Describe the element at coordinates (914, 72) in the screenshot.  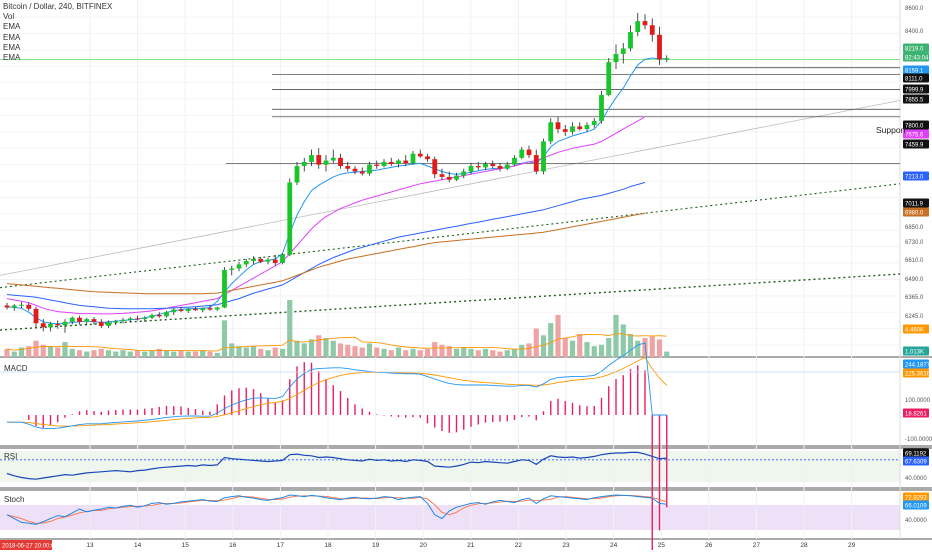
I see `price-tag-text: 8159.1` at that location.